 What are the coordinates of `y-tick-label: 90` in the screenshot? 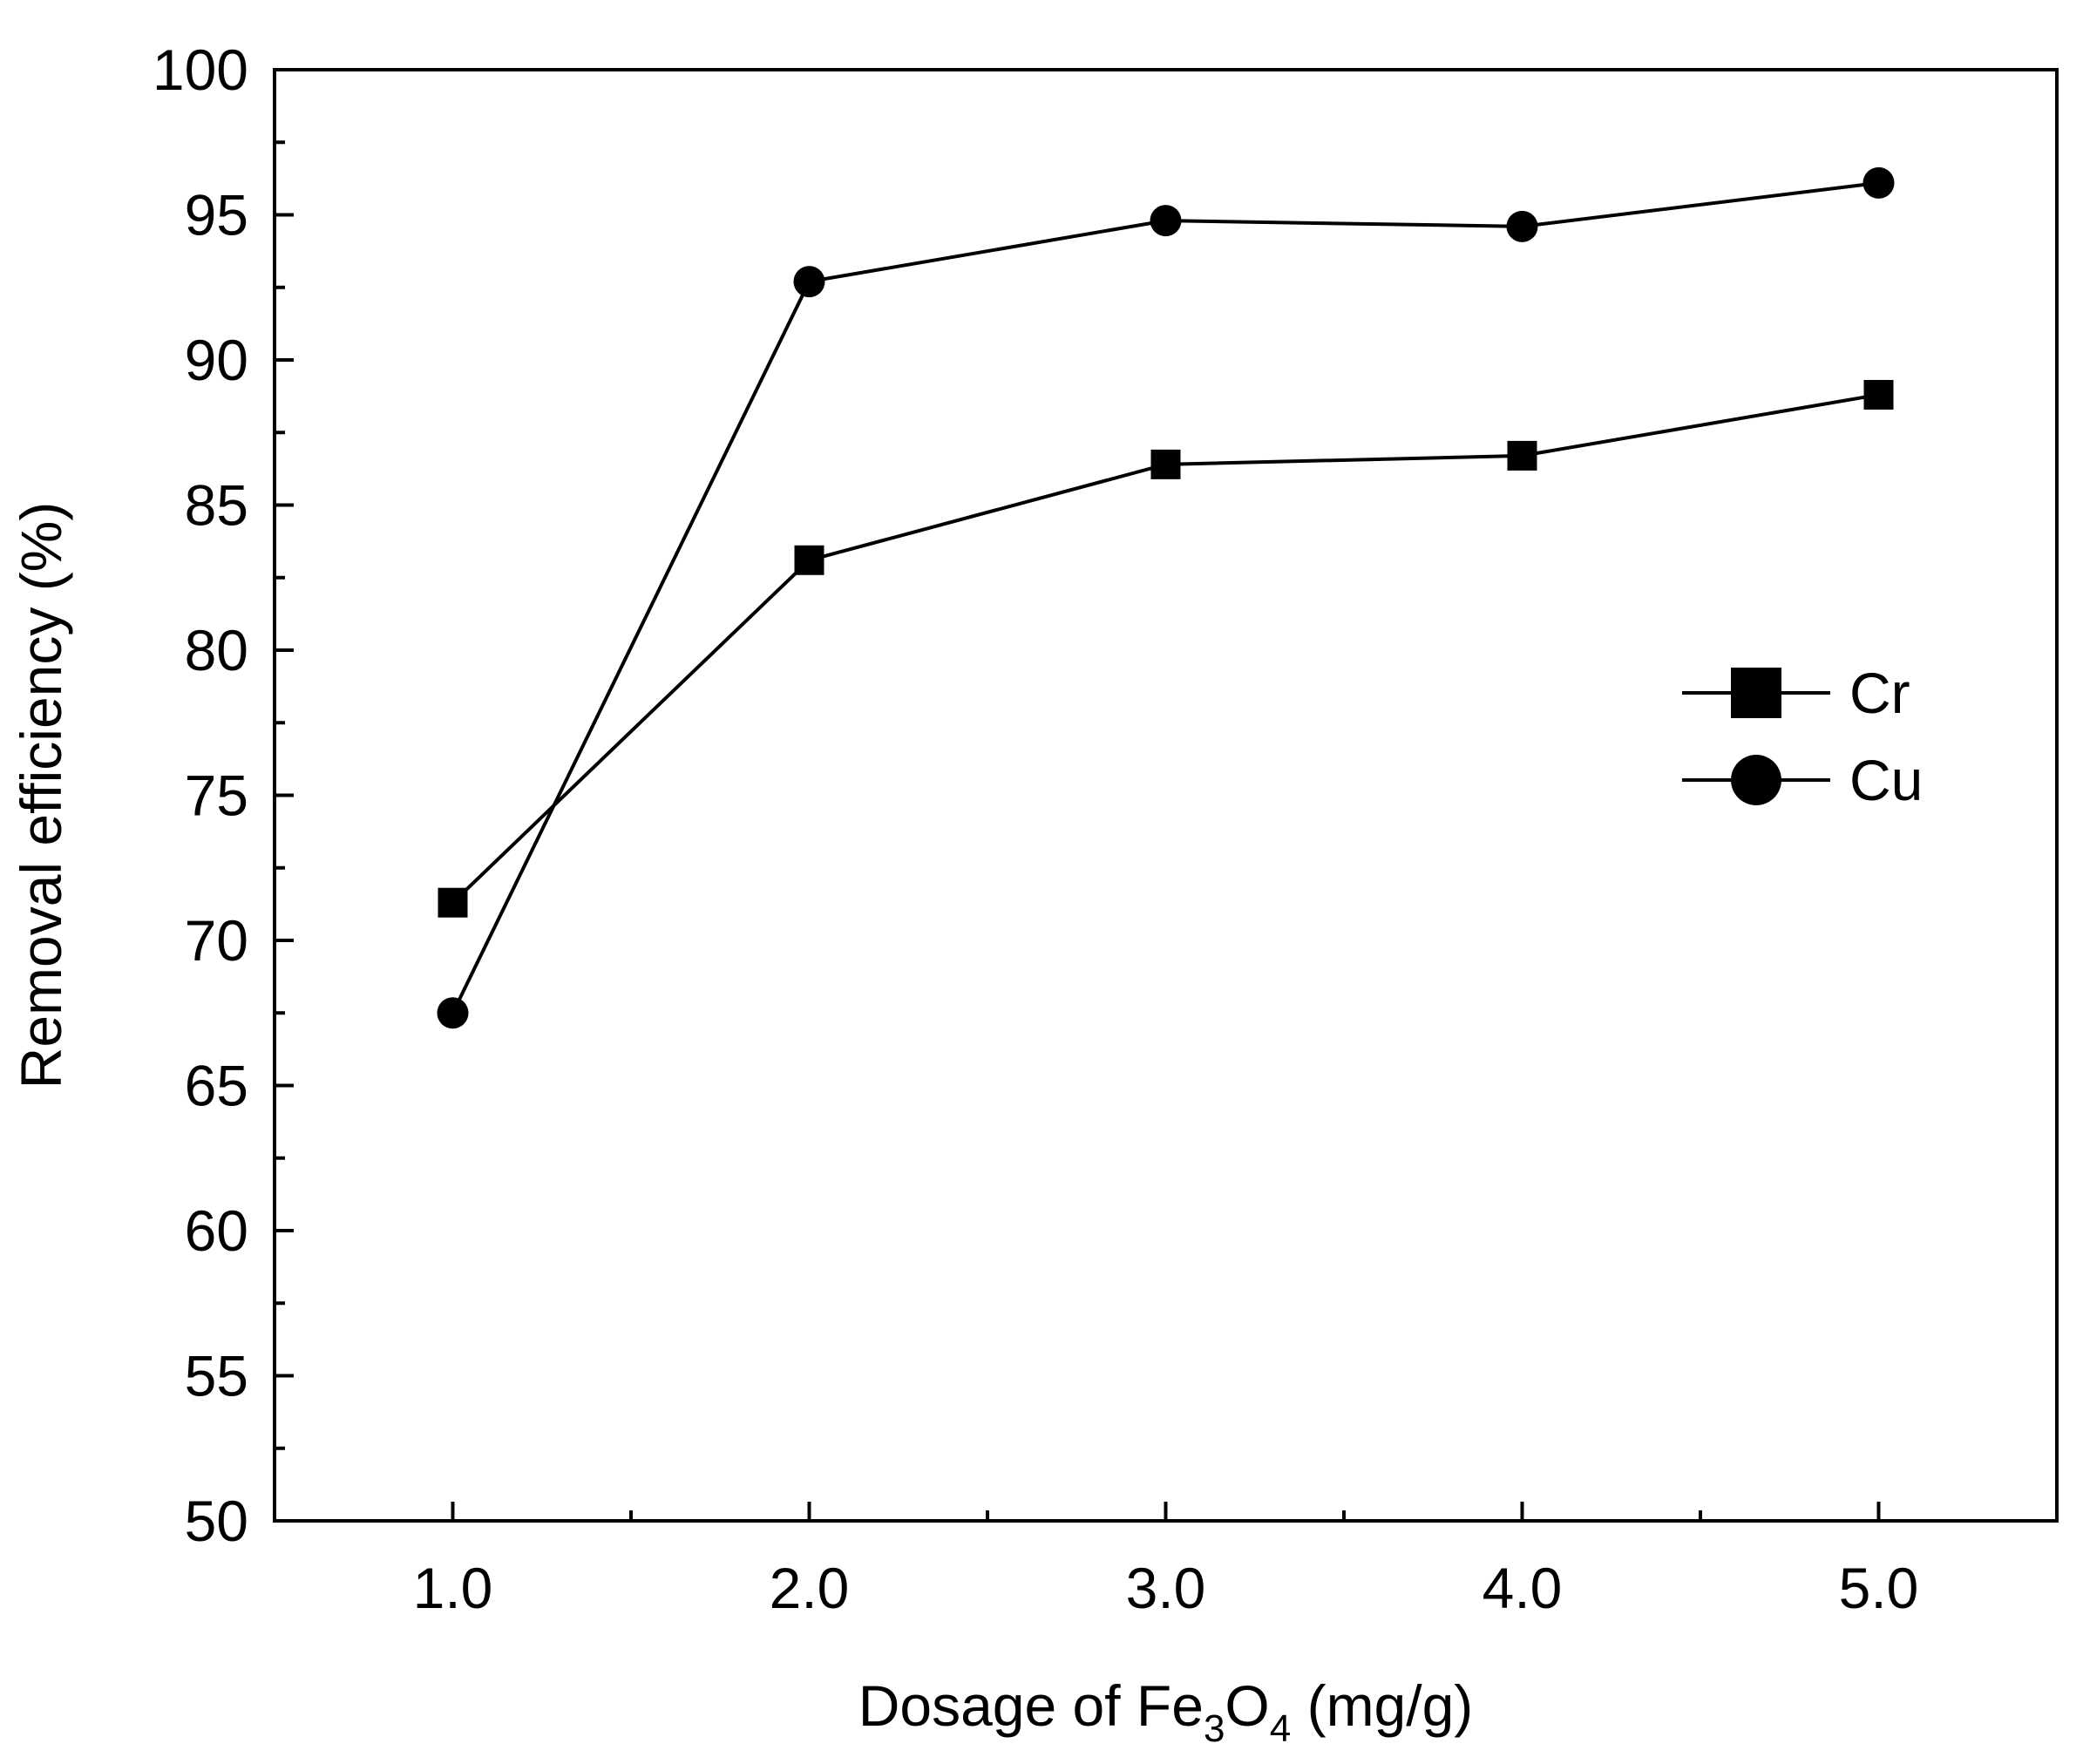 It's located at (216, 360).